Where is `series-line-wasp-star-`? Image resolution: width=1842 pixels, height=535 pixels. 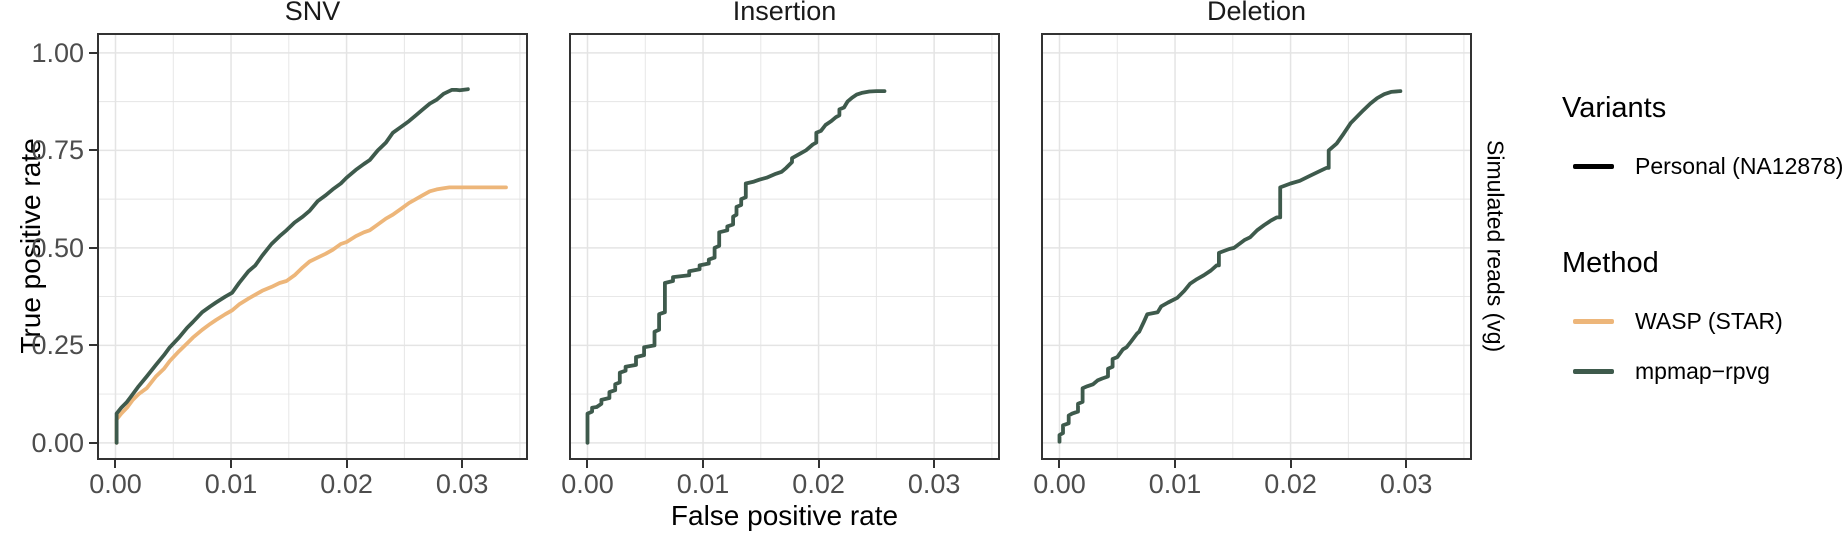
series-line-wasp-star- is located at coordinates (311, 315).